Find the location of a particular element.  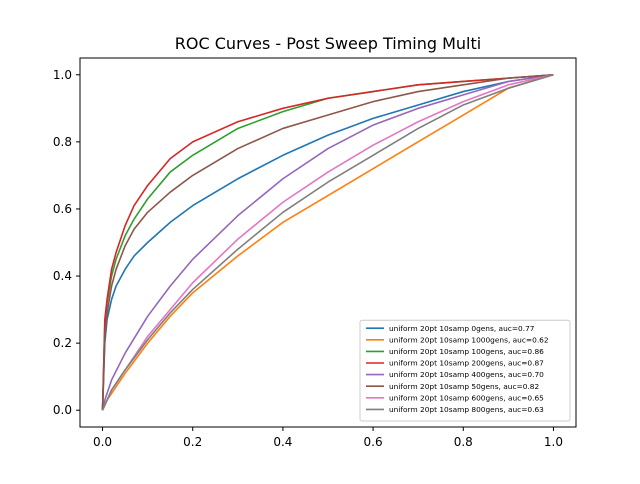

x-tick-label: 0.8 is located at coordinates (463, 442).